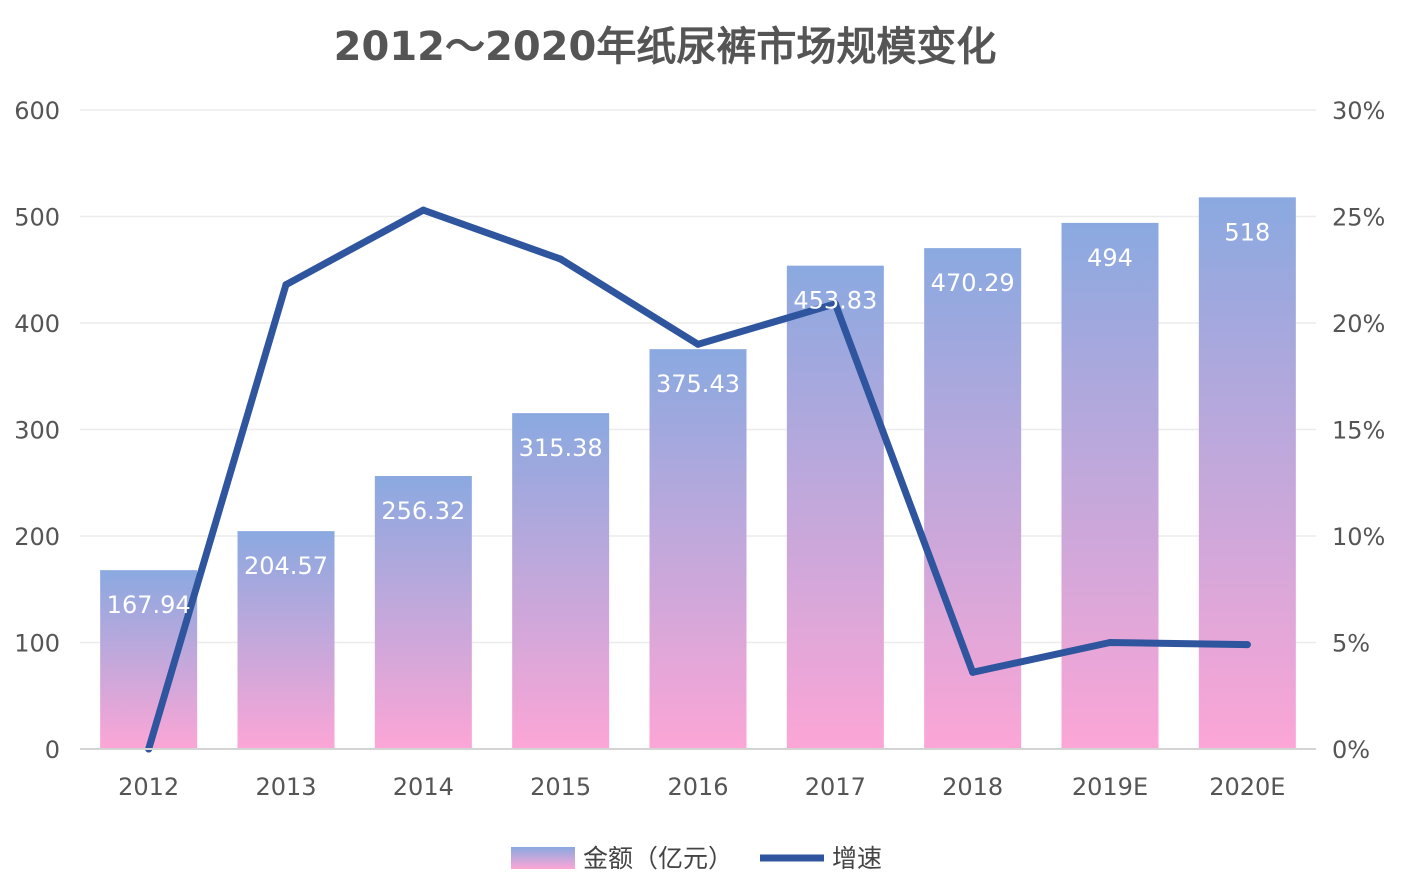 The image size is (1404, 884). I want to click on x-tick-label: 2013, so click(285, 787).